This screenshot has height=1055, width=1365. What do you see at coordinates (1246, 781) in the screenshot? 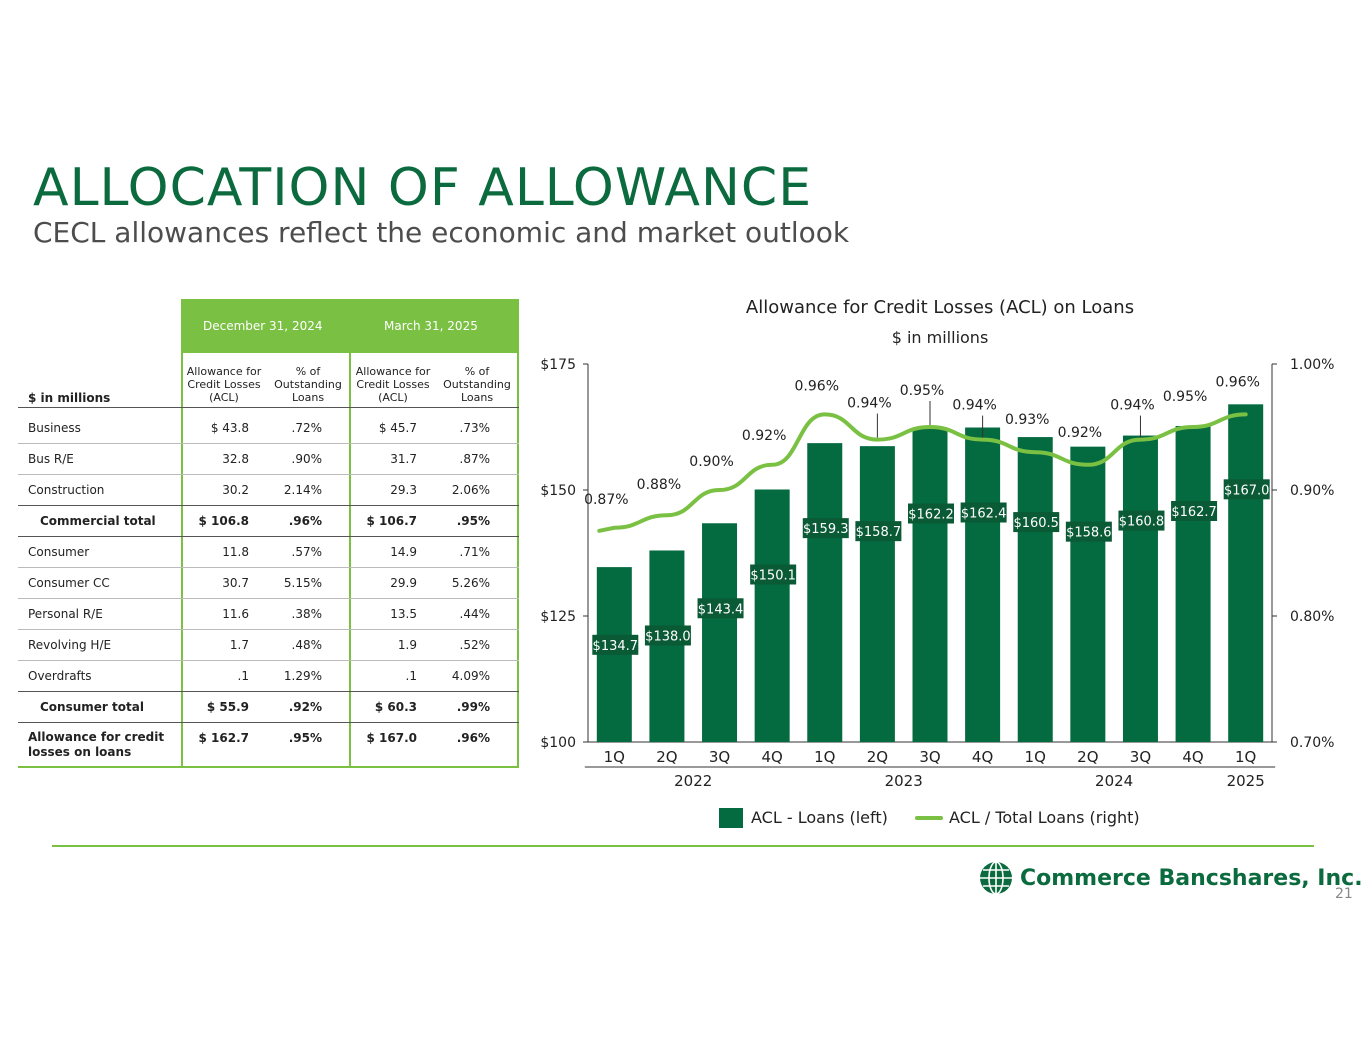
I see `year-label: 2025` at bounding box center [1246, 781].